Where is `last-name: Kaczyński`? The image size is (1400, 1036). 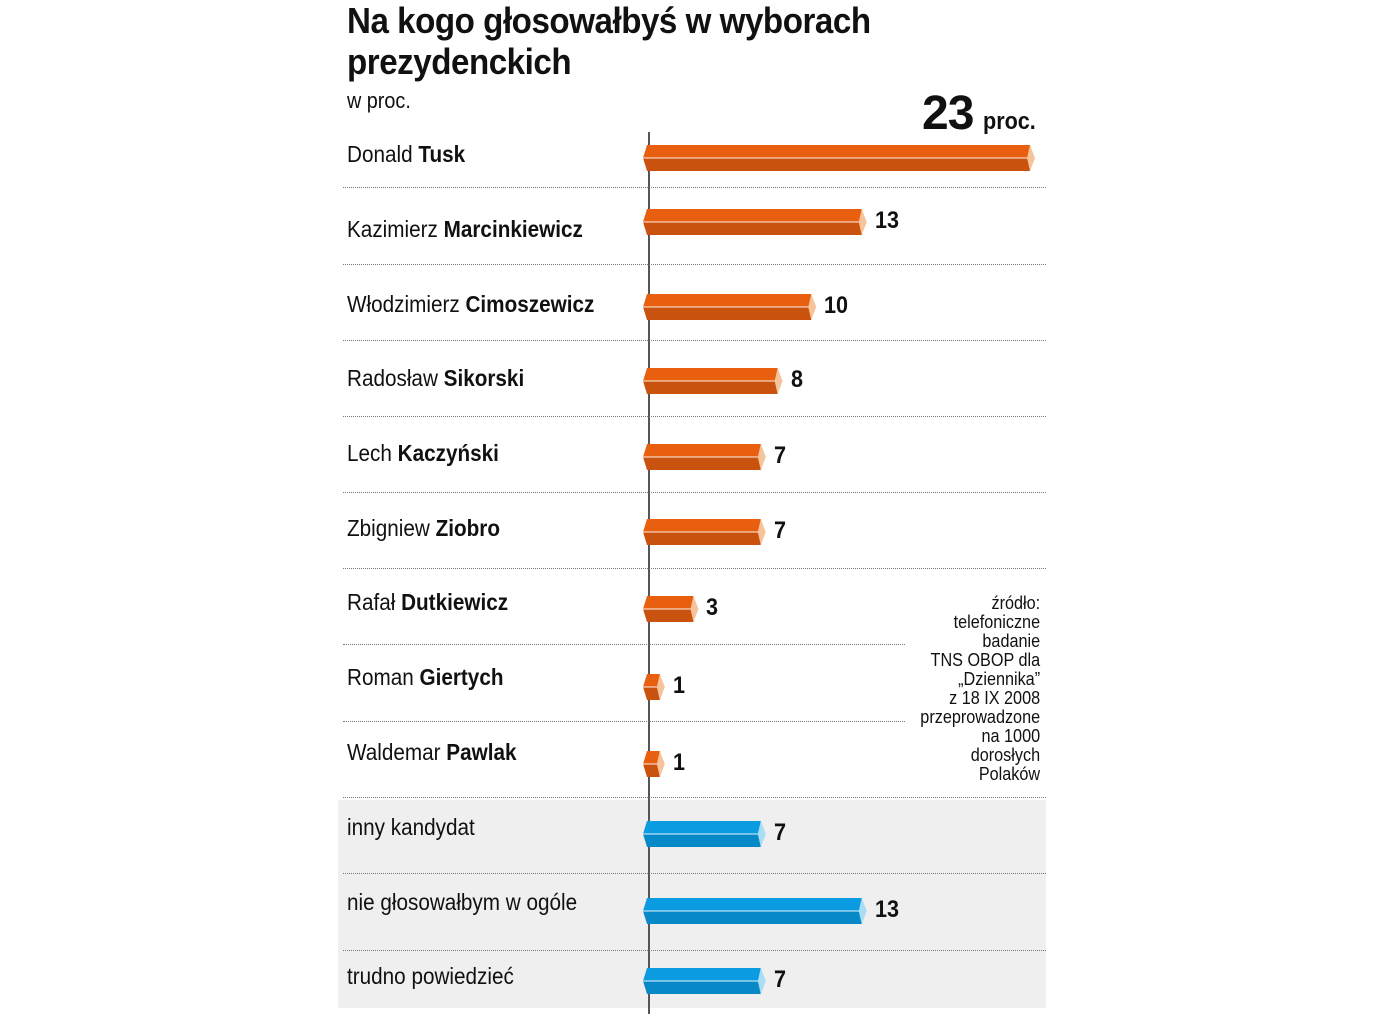 last-name: Kaczyński is located at coordinates (448, 453).